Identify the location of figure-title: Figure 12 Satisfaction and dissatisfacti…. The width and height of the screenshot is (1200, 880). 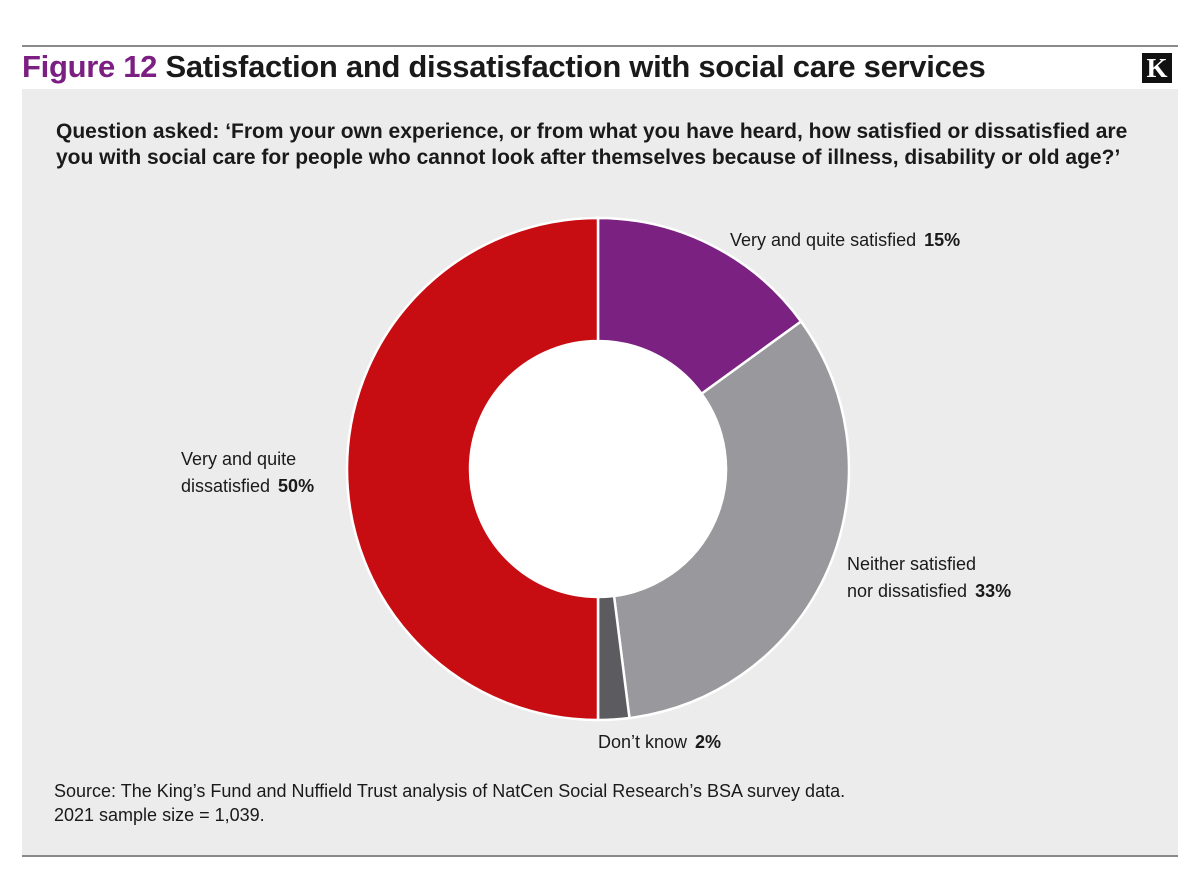
(504, 67).